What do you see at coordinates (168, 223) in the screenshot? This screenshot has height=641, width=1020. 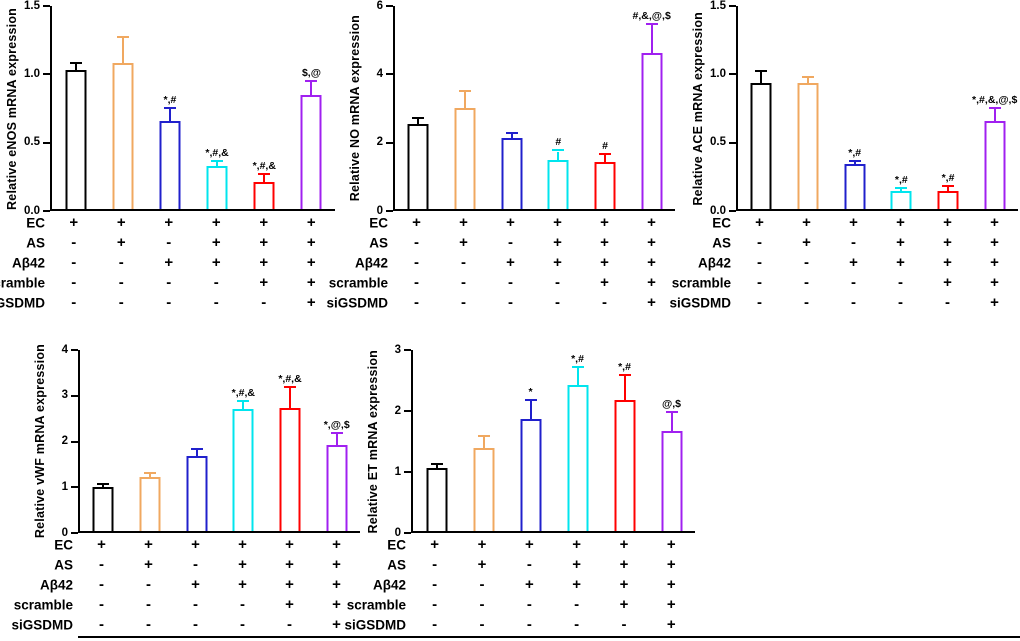 I see `condition-row-1: EC + + + + + +` at bounding box center [168, 223].